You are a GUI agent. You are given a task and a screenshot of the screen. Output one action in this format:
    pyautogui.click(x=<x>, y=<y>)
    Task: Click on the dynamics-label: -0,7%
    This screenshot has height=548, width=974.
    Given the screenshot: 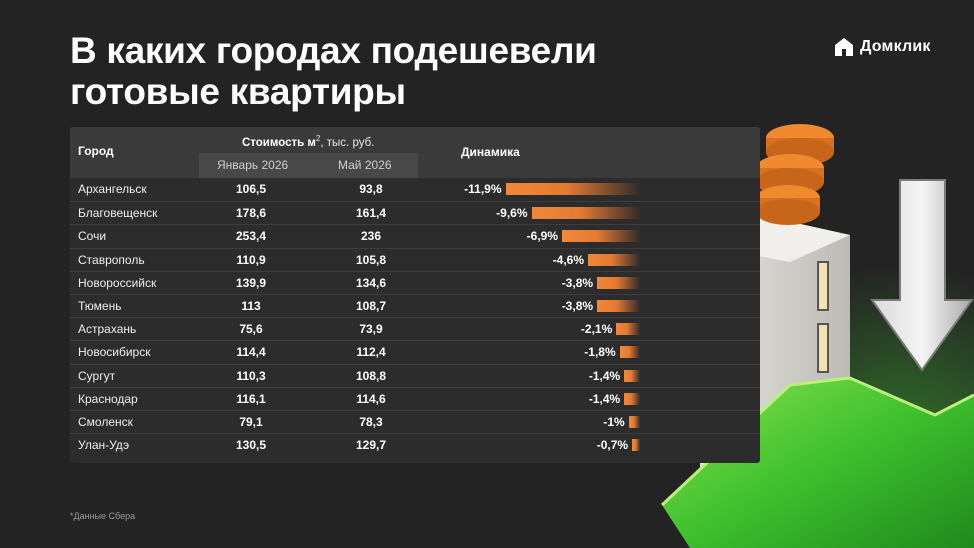 What is the action you would take?
    pyautogui.click(x=612, y=445)
    